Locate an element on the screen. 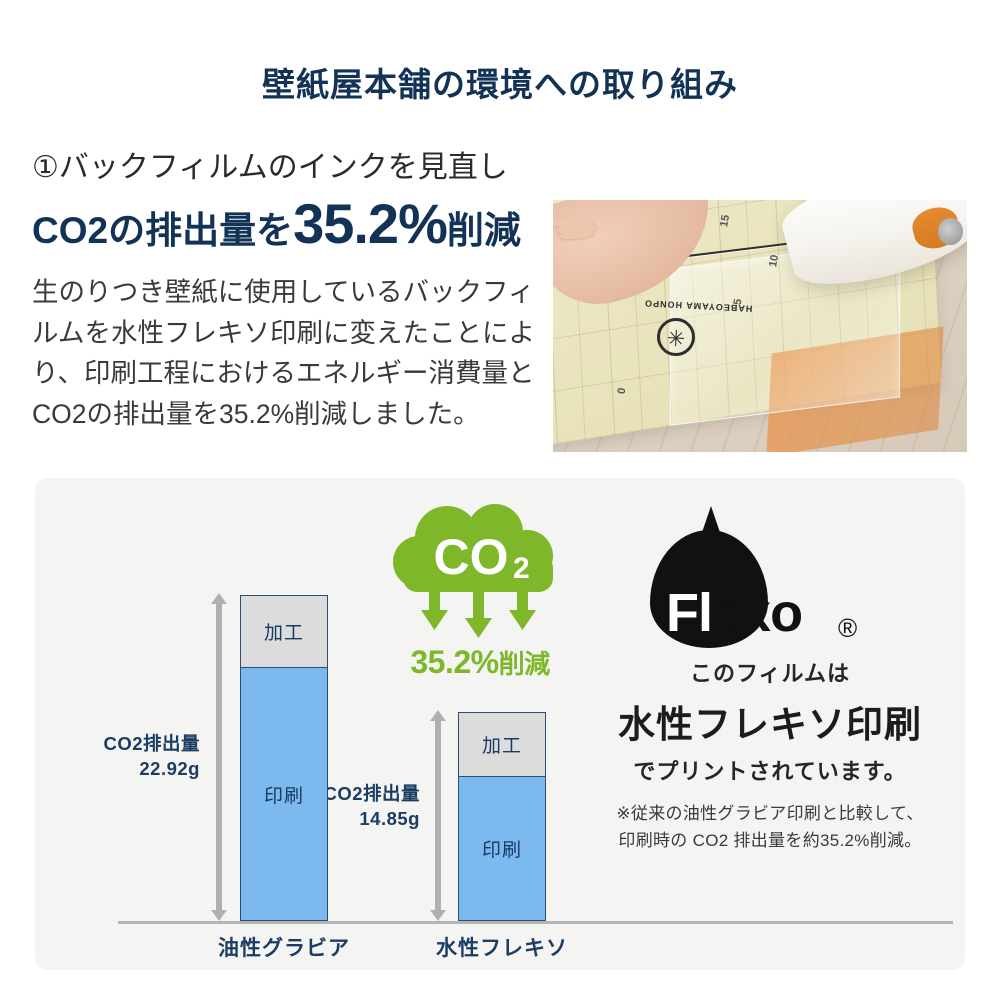 Image resolution: width=1000 pixels, height=1000 pixels. photo-ruler-tick-10: 10 is located at coordinates (774, 261).